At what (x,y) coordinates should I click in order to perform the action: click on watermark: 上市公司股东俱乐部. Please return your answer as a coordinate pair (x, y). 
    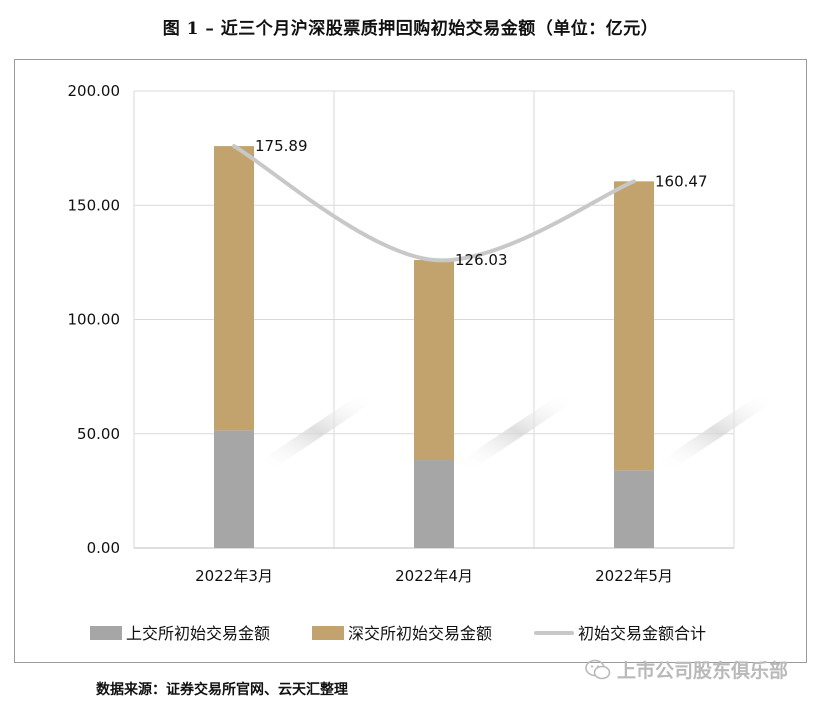
    Looking at the image, I should click on (686, 669).